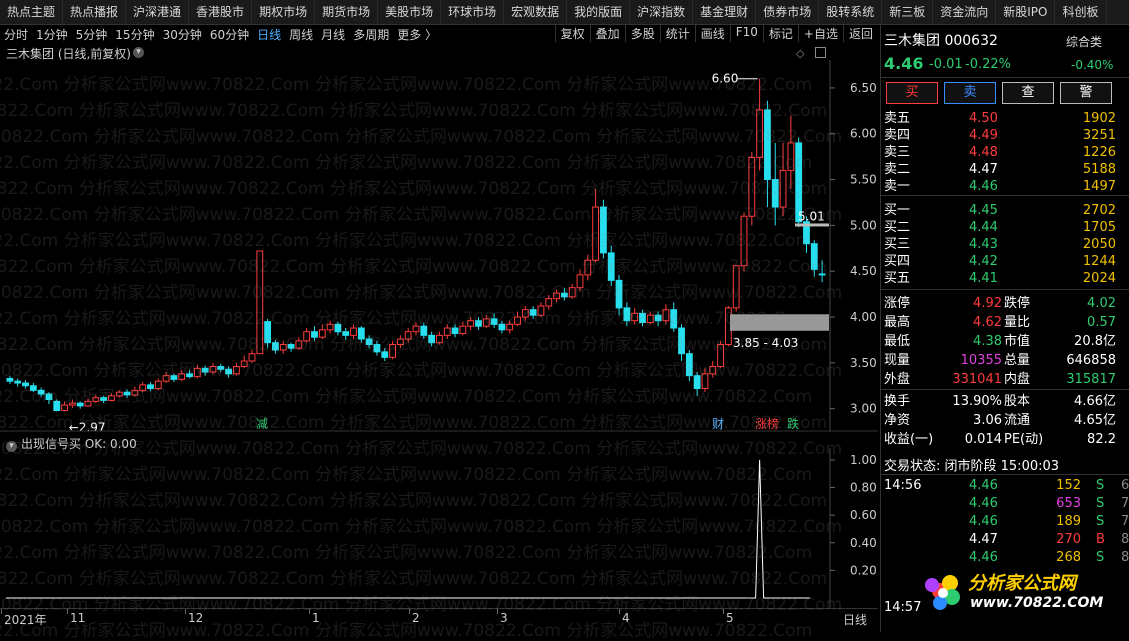  Describe the element at coordinates (725, 12) in the screenshot. I see `nav-item-11: 基金理财` at that location.